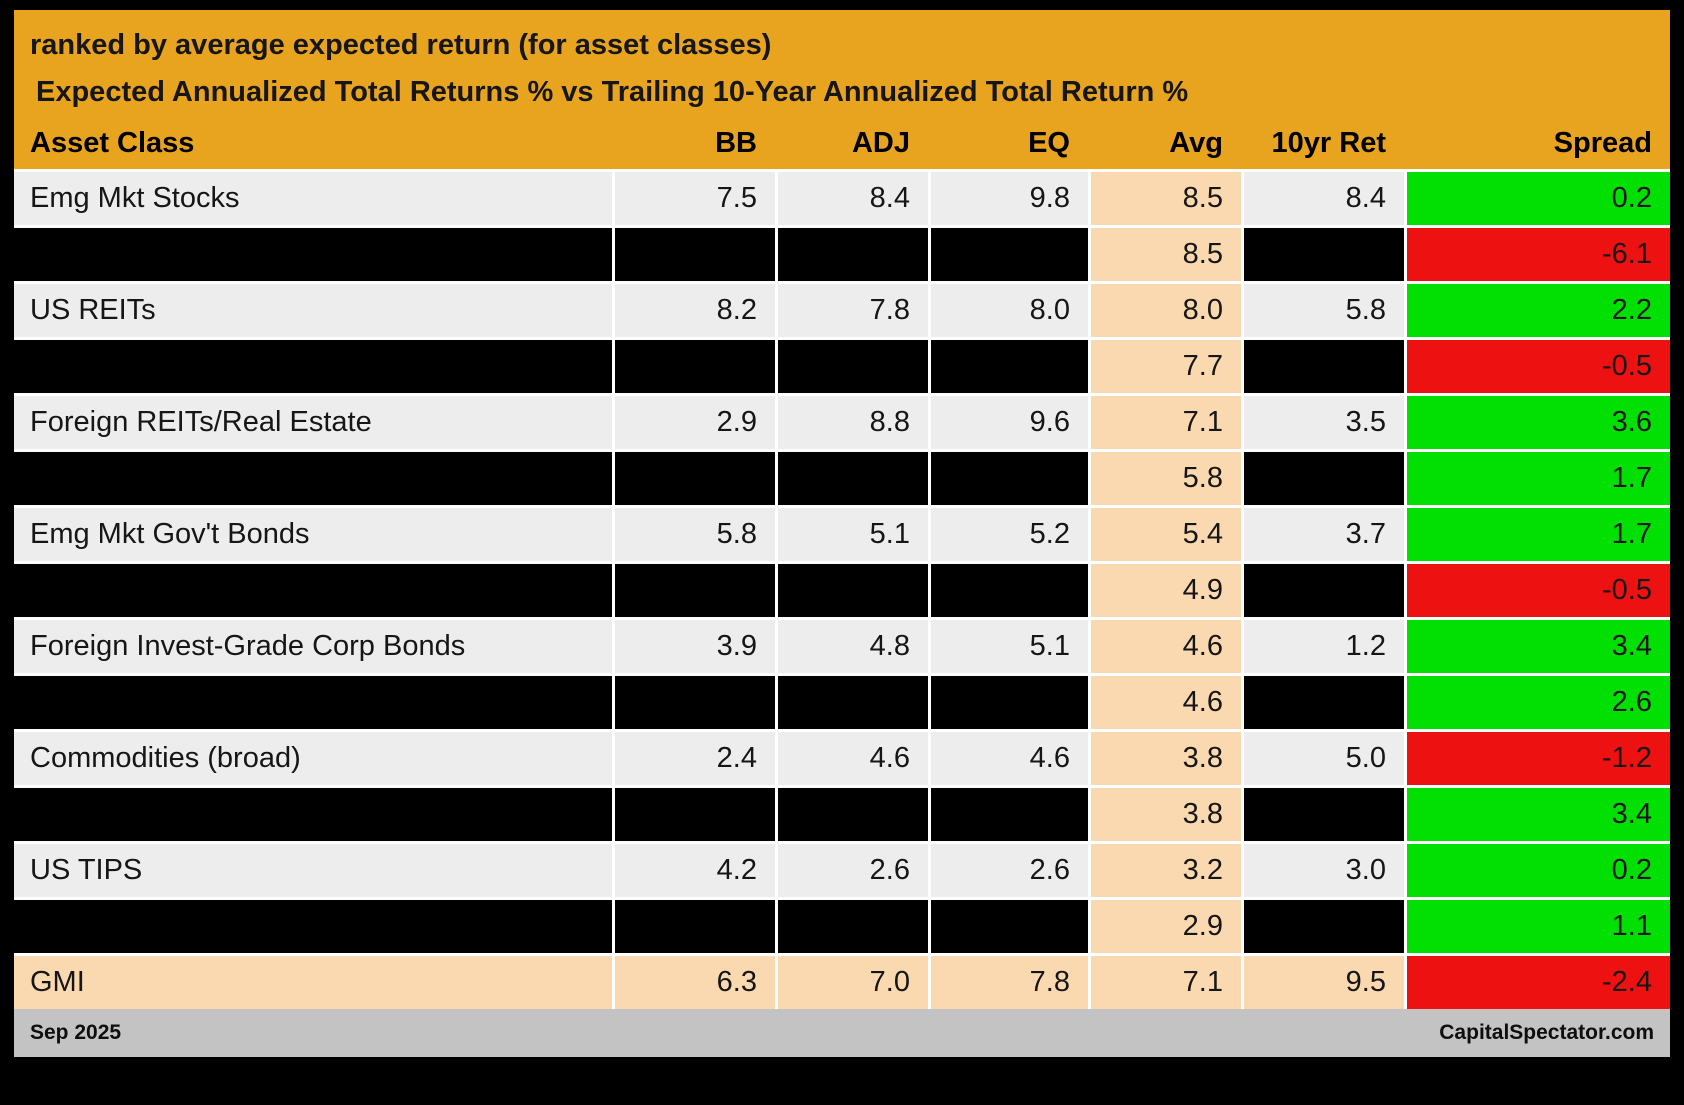 This screenshot has width=1684, height=1105. Describe the element at coordinates (1538, 703) in the screenshot. I see `cell-spread: 2.6` at that location.